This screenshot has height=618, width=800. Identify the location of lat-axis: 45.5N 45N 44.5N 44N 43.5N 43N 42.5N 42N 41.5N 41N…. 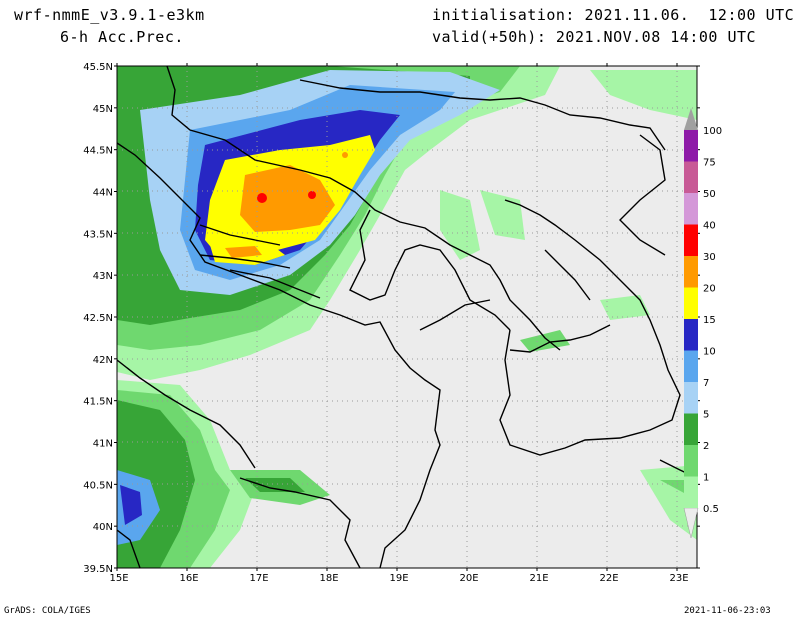
(98, 318).